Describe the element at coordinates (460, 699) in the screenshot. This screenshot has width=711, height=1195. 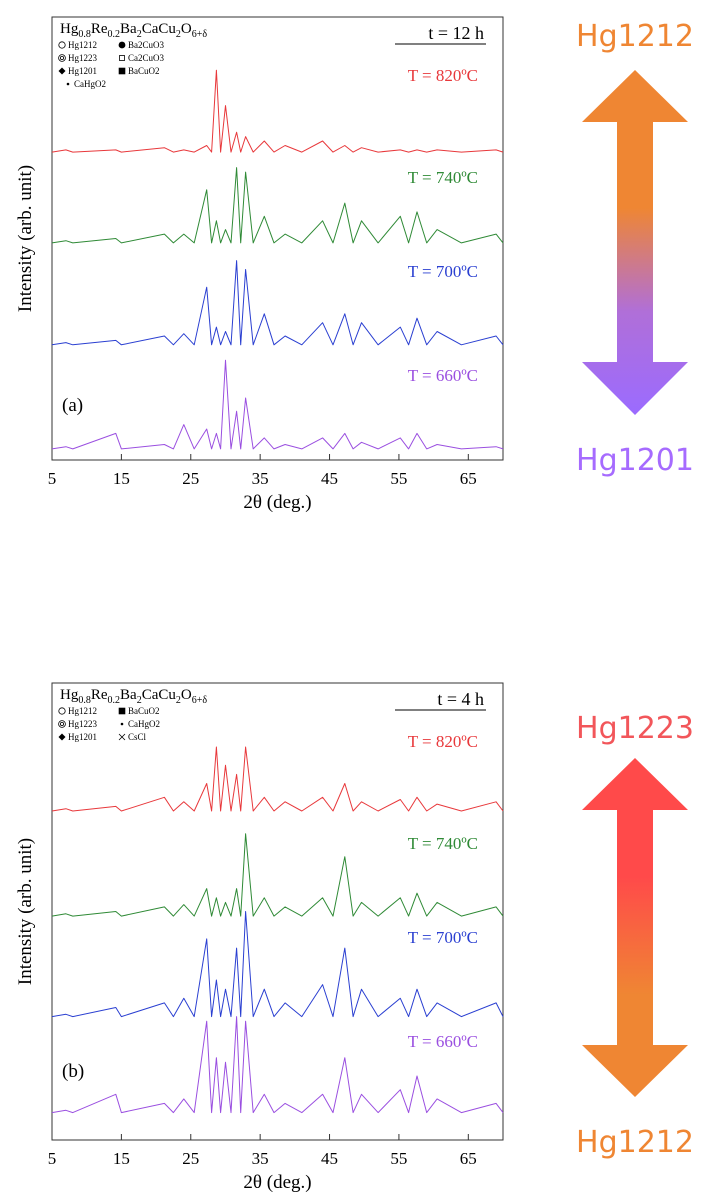
I see `time-label: t = 4 h` at that location.